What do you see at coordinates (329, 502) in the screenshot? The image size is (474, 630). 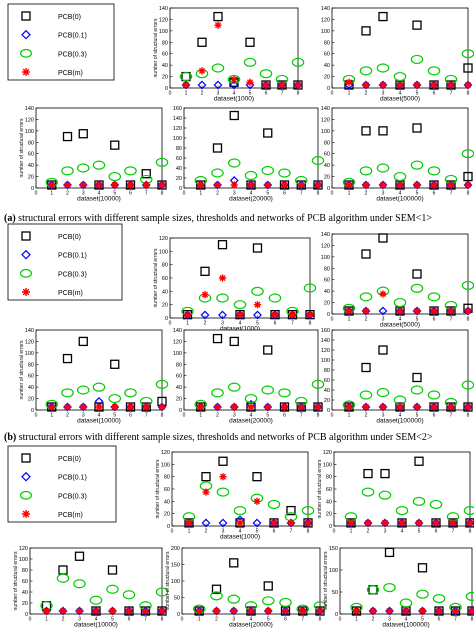 I see `y-tick-label: 40` at bounding box center [329, 502].